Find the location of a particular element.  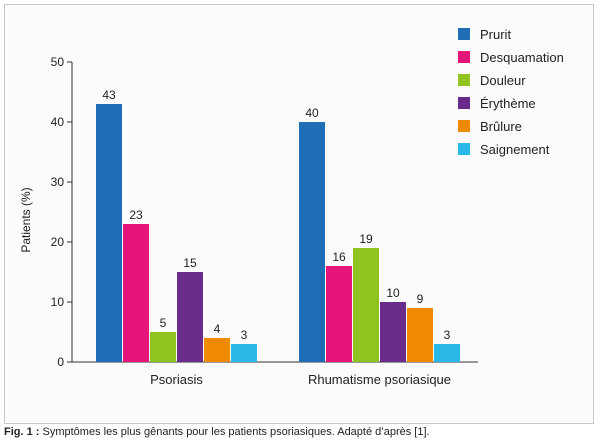

x-category-label: Psoriasis is located at coordinates (176, 379).